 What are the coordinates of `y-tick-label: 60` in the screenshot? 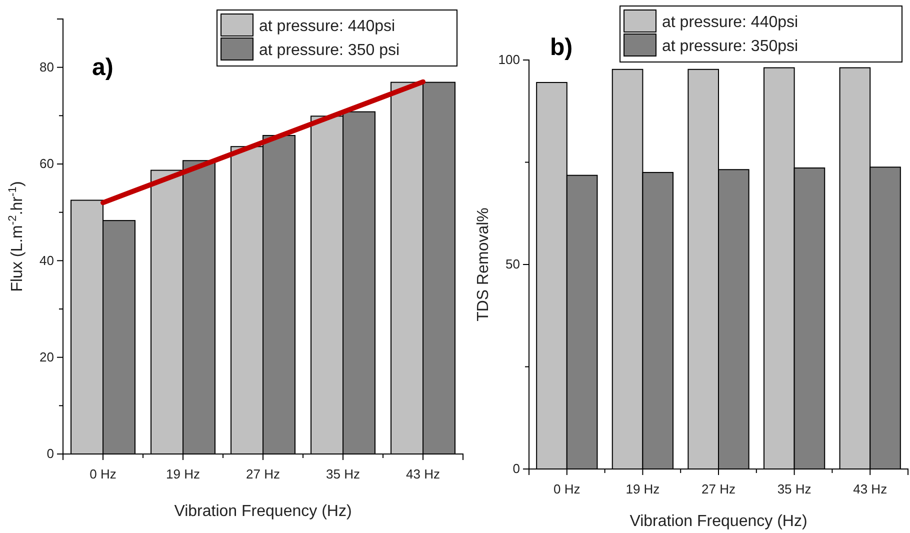 It's located at (47, 164).